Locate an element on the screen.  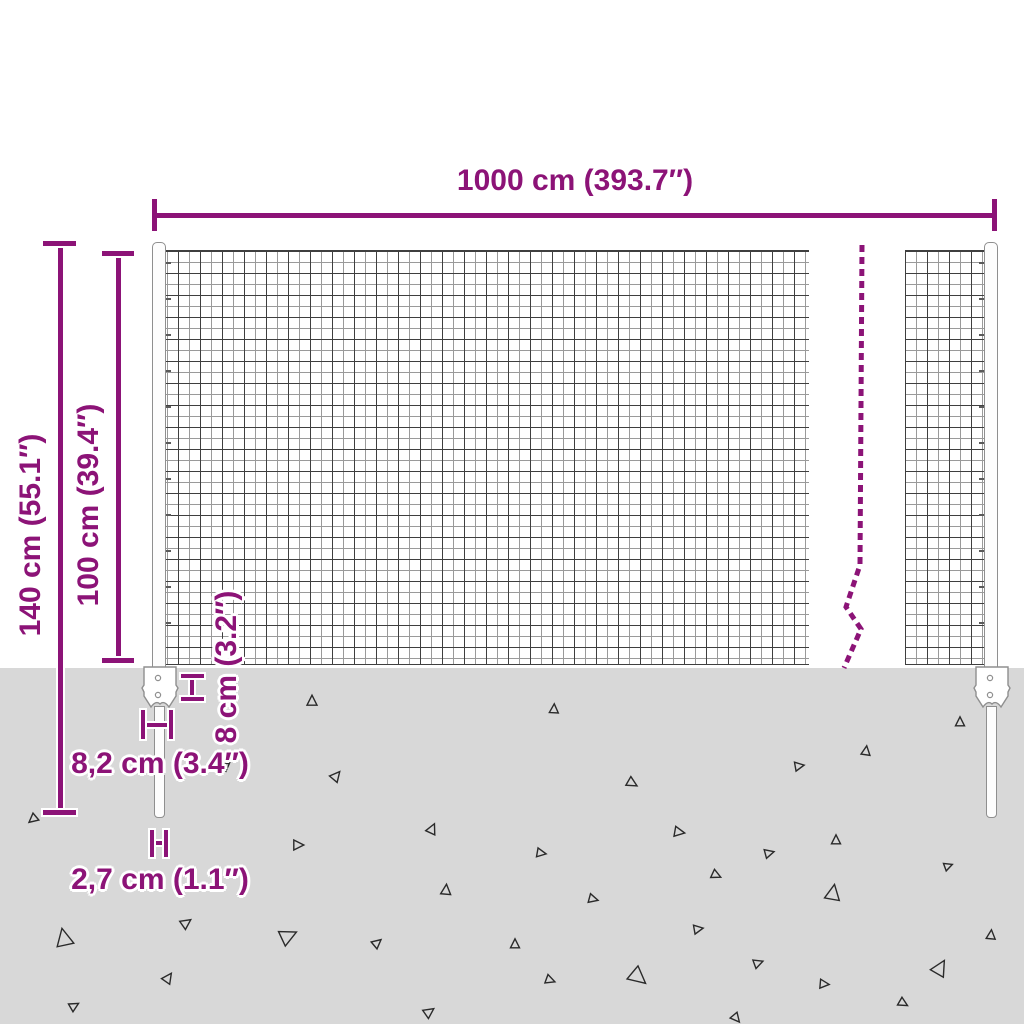
dim-label-mesh-height: 100 cm (39.4″) is located at coordinates (88, 505).